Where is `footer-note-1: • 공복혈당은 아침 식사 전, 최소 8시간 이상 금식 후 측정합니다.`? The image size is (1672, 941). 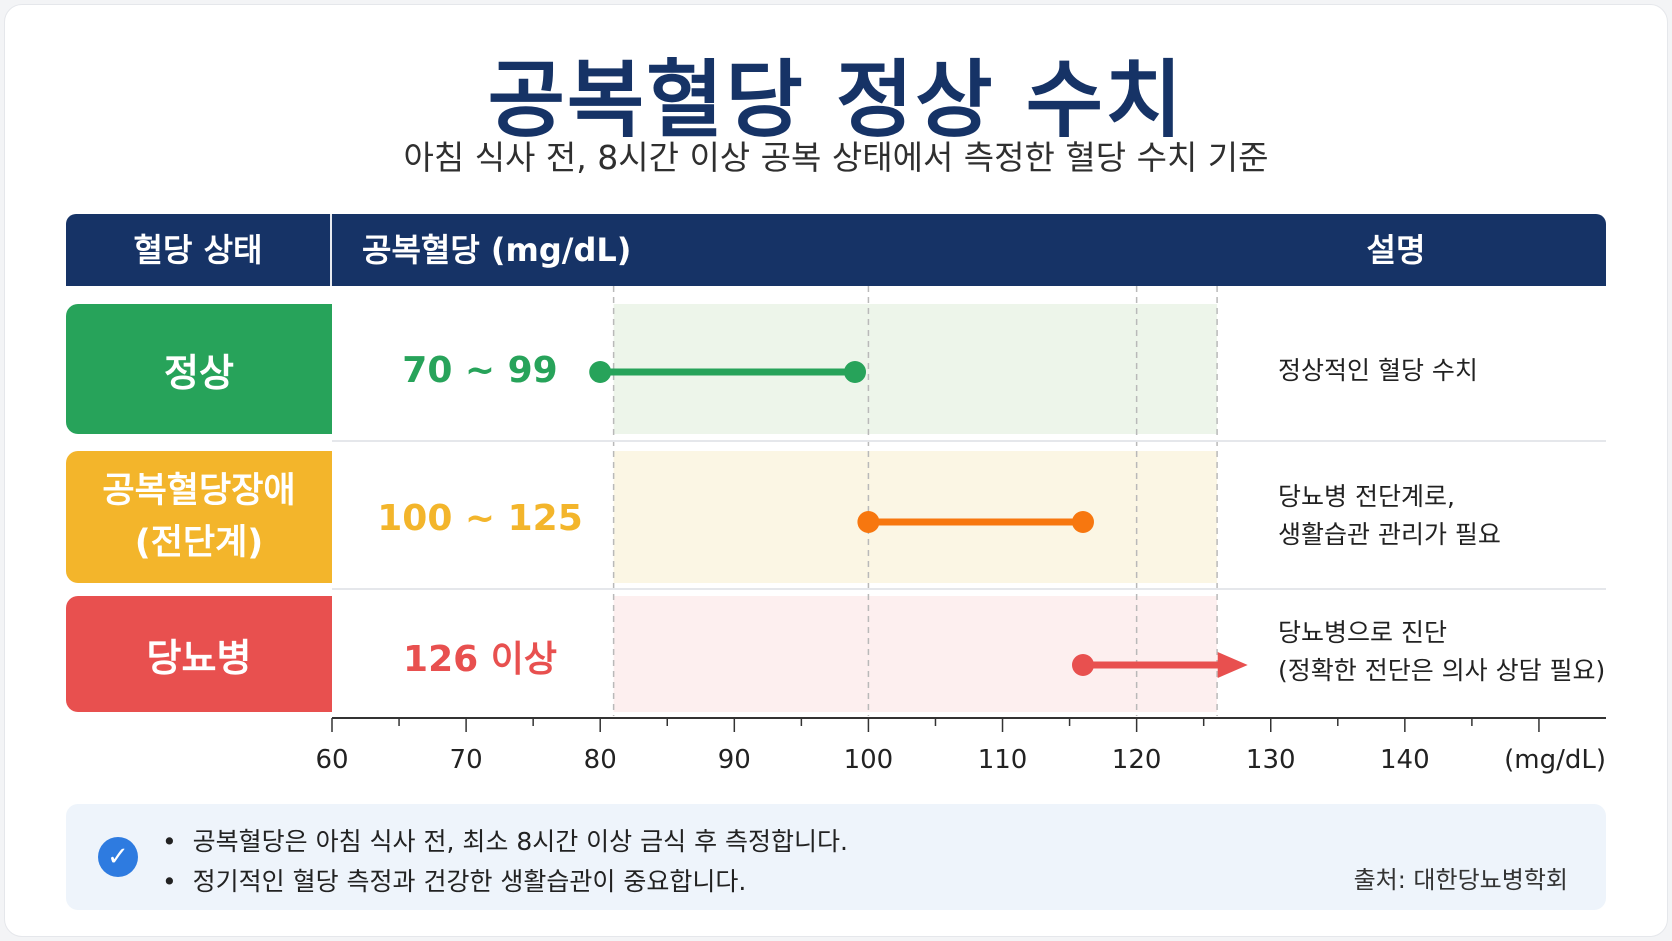
footer-note-1: • 공복혈당은 아침 식사 전, 최소 8시간 이상 금식 후 측정합니다. is located at coordinates (505, 840).